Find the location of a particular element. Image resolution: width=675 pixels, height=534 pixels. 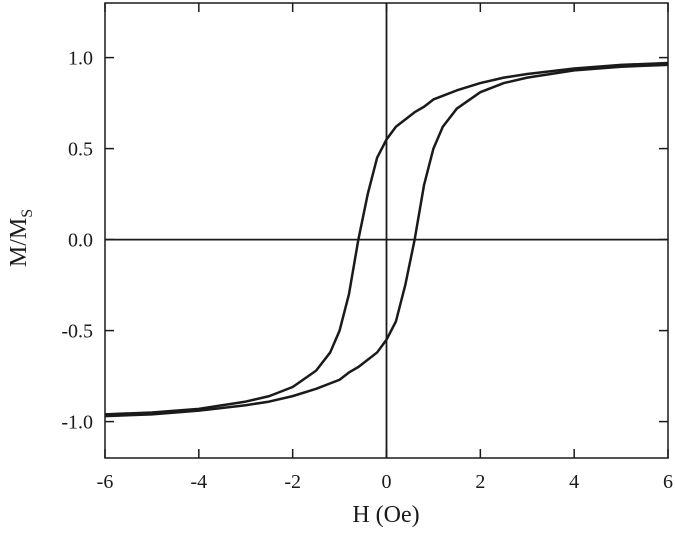

y-tick-label: -1.0 is located at coordinates (77, 423).